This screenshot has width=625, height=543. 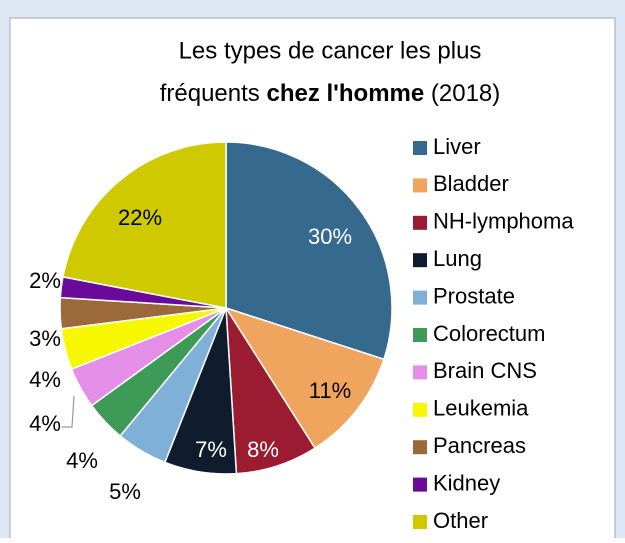 I want to click on data-label: 3%, so click(x=45, y=338).